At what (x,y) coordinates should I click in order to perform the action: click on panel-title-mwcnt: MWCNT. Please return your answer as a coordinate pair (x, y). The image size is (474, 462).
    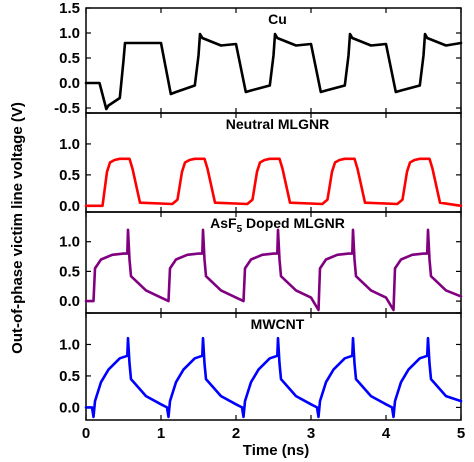
    Looking at the image, I should click on (278, 324).